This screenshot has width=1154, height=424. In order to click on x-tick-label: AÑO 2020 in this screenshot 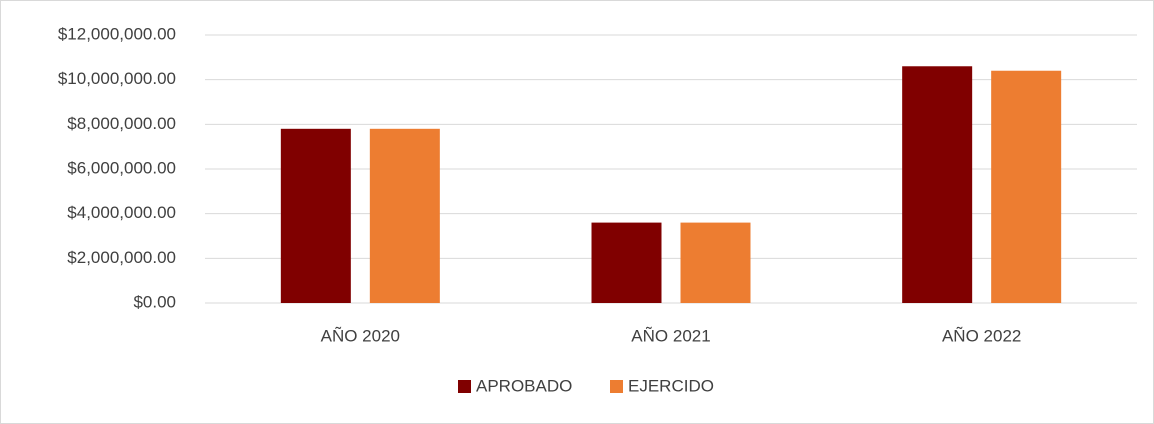, I will do `click(360, 335)`.